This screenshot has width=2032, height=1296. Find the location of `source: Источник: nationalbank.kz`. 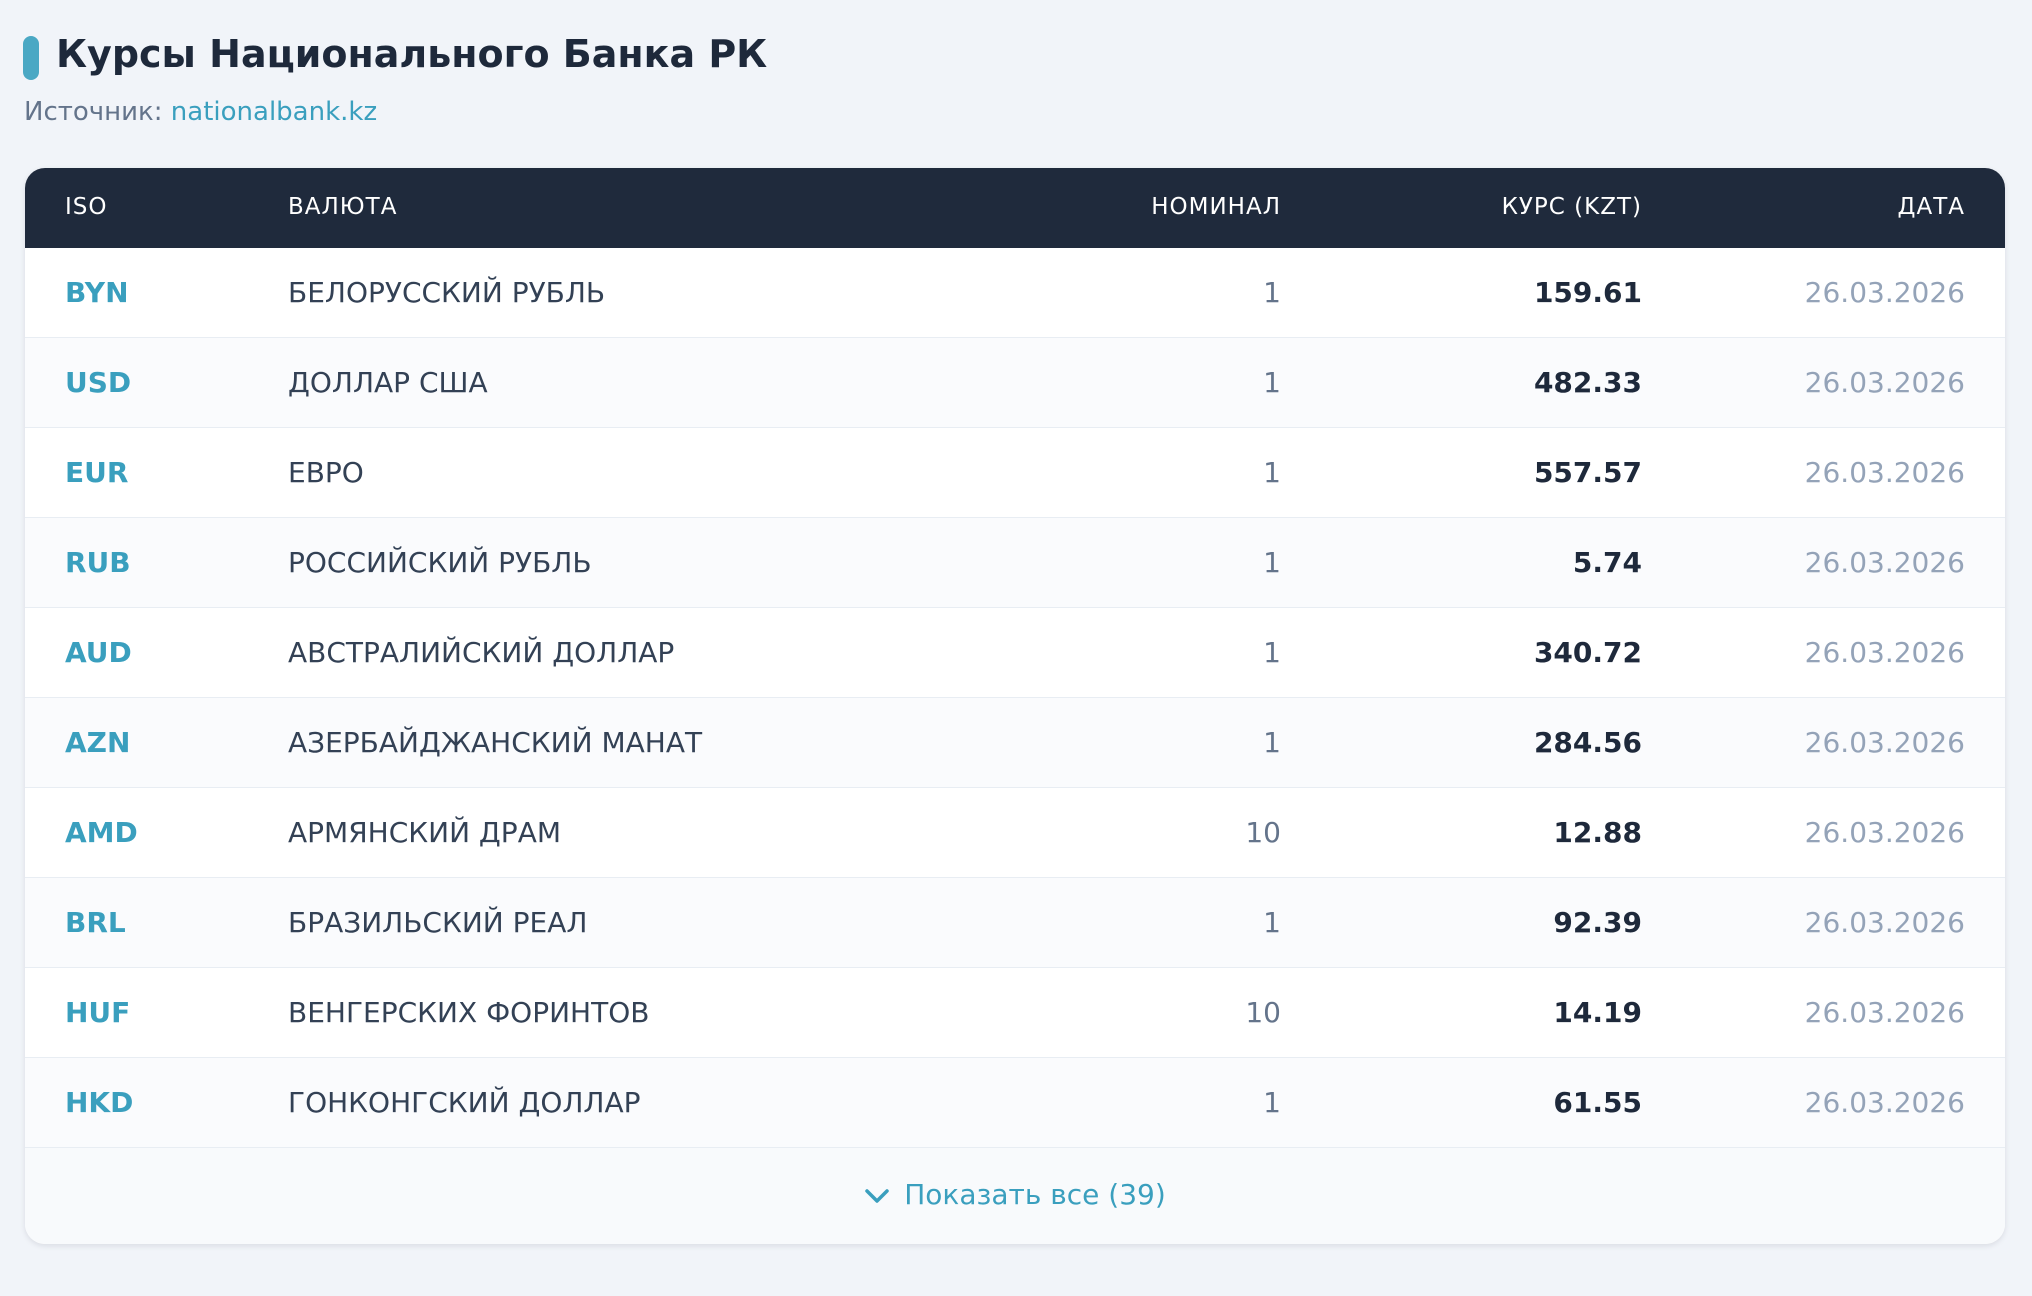

source: Источник: nationalbank.kz is located at coordinates (200, 112).